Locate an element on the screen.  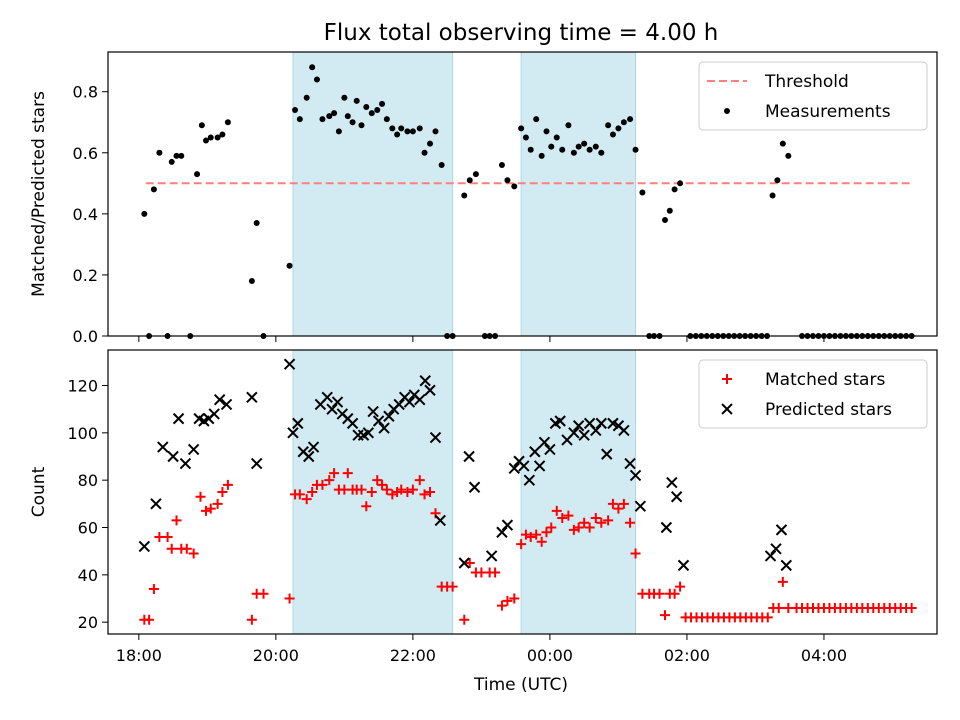
bottom-y-tick-label: 60 is located at coordinates (88, 528).